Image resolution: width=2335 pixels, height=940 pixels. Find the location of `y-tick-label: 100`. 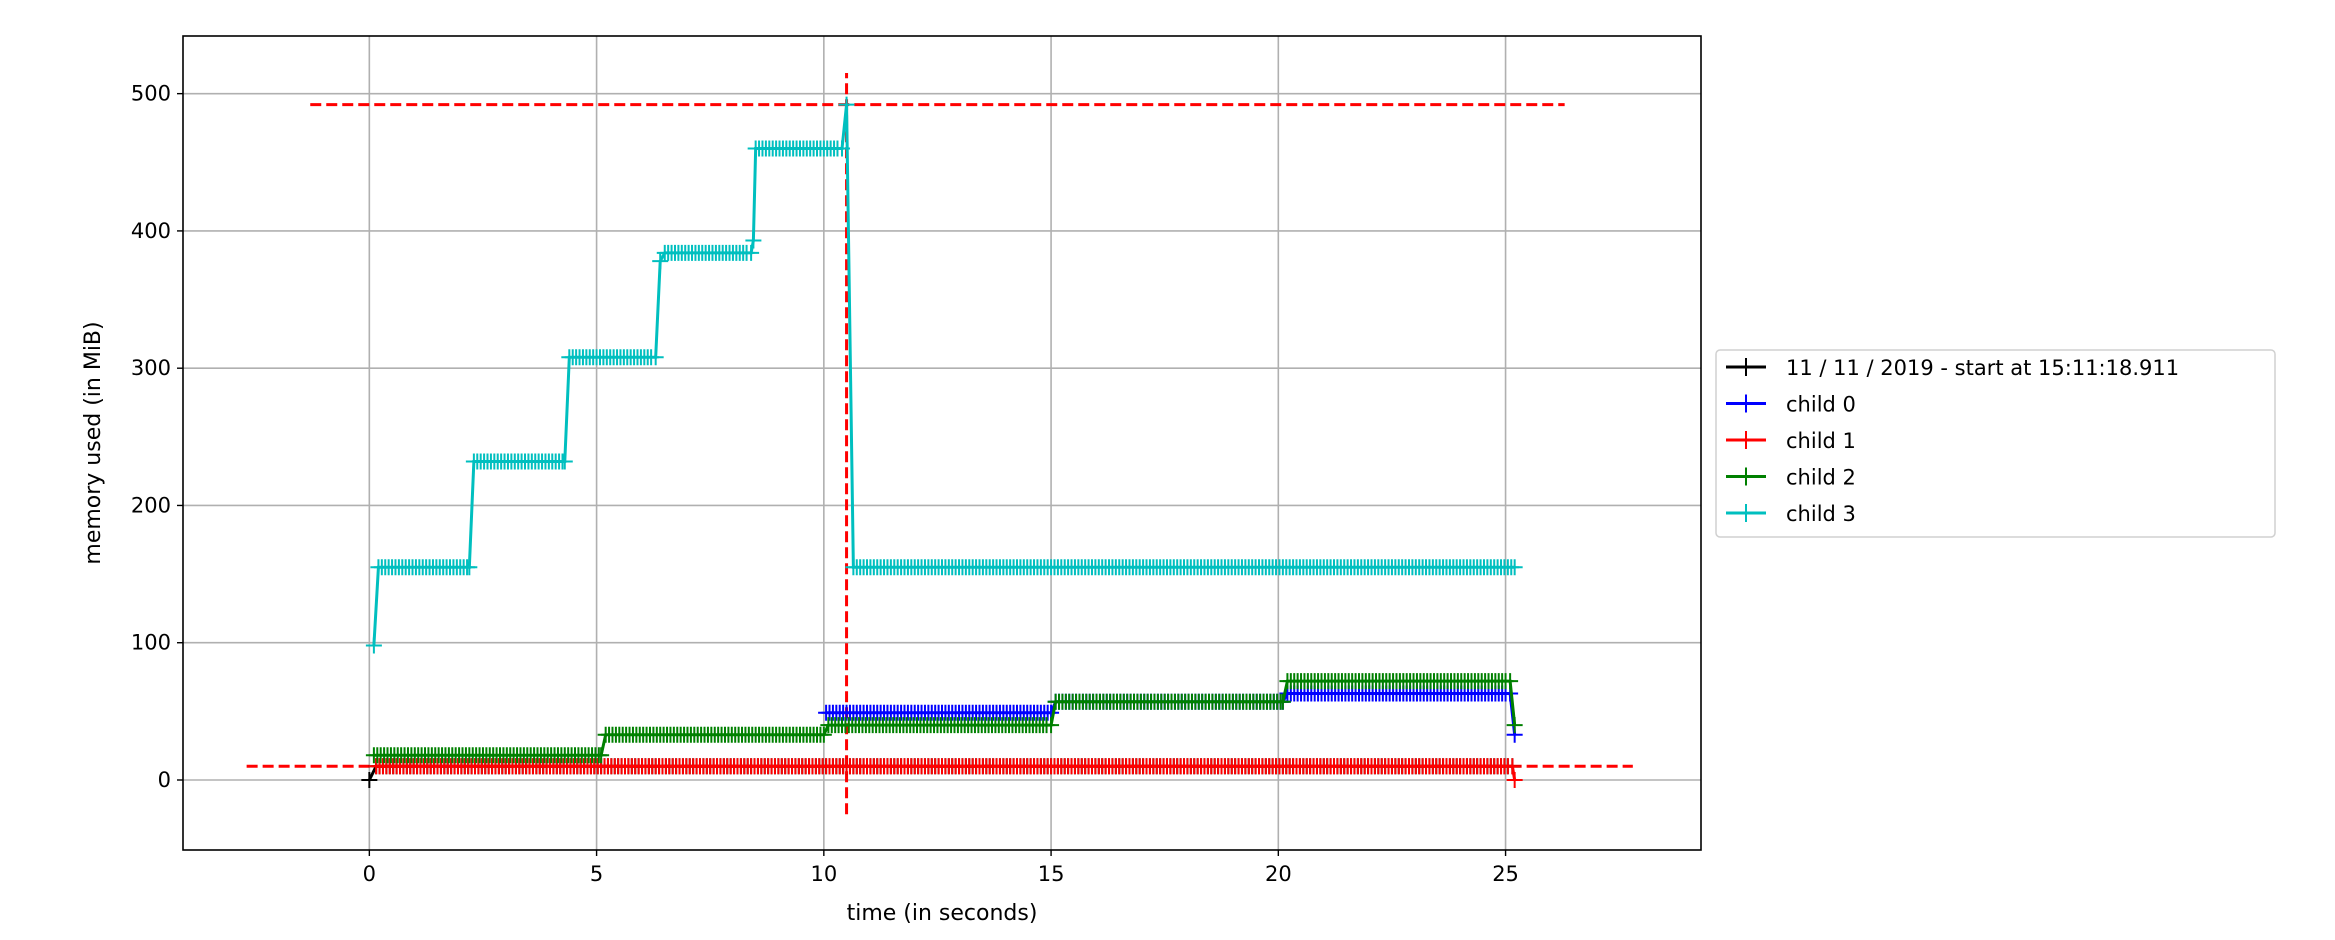

y-tick-label: 100 is located at coordinates (151, 643).